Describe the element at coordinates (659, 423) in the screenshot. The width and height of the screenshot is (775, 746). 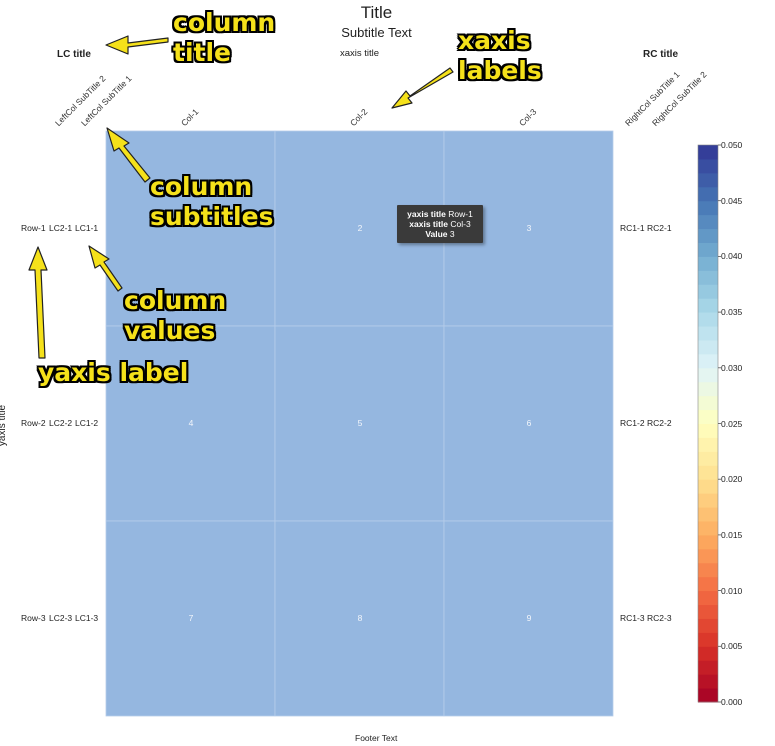
I see `right-column-value: RC2-2` at that location.